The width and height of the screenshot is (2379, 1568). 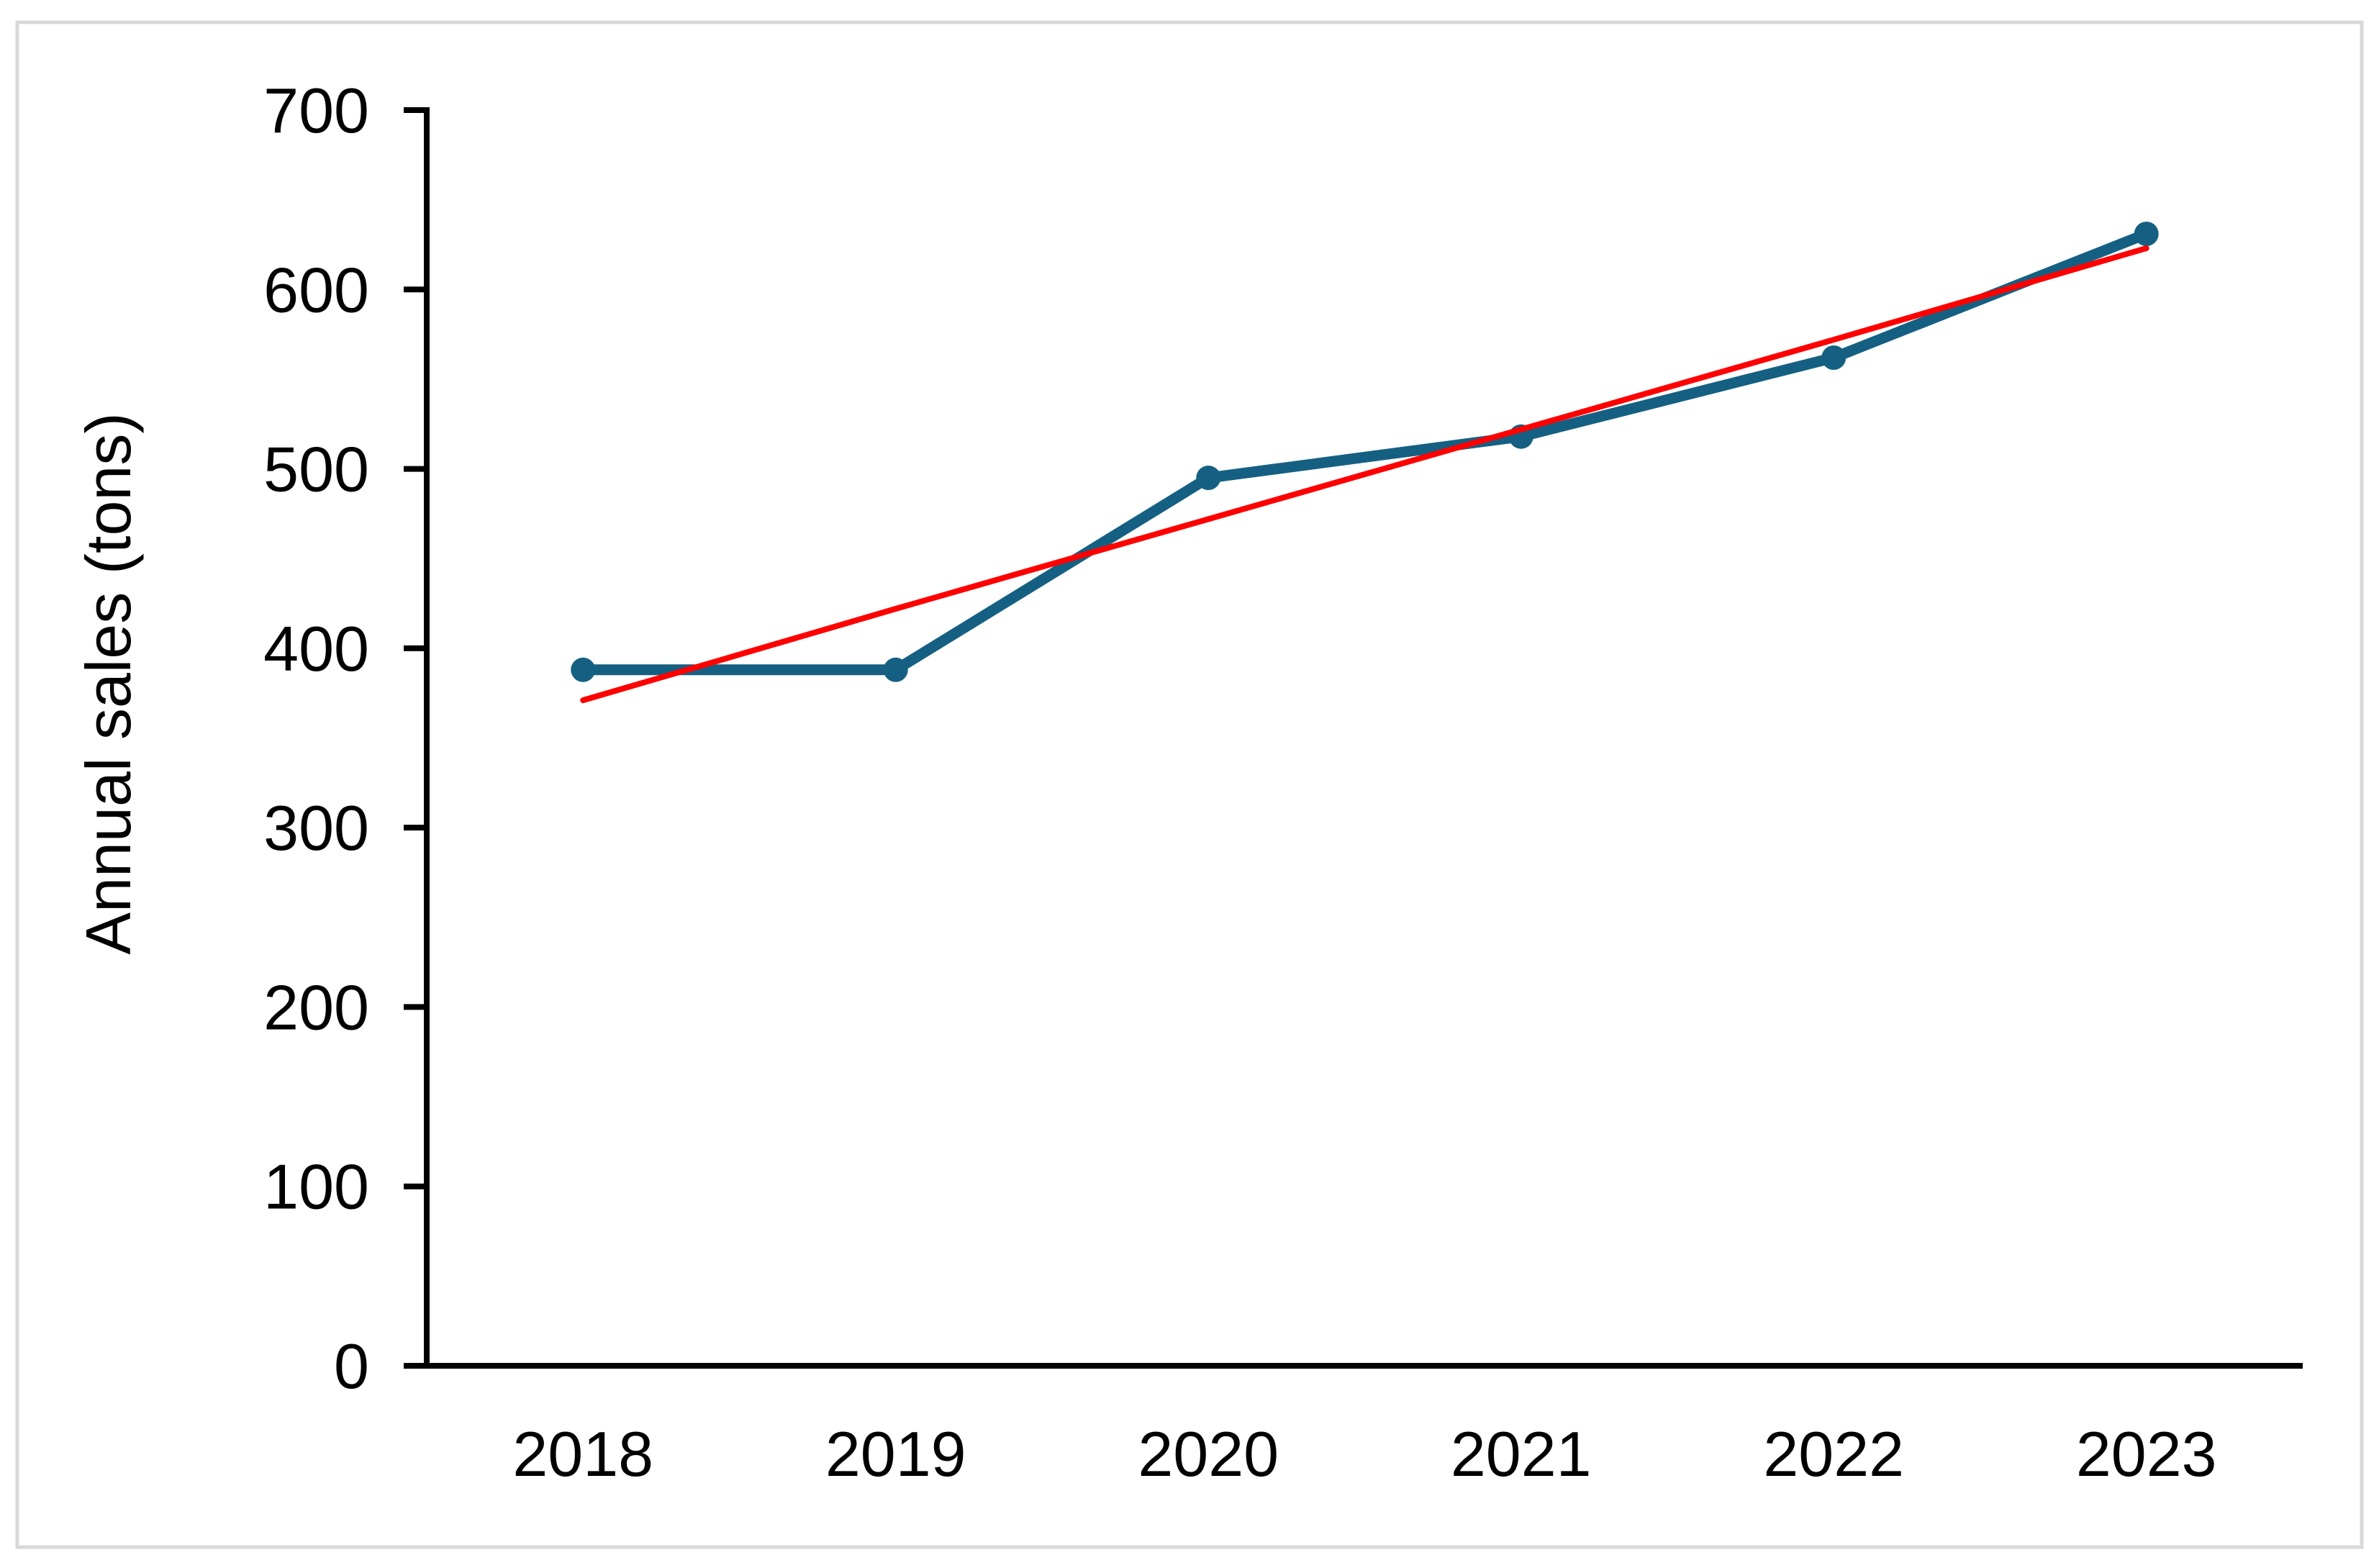 I want to click on x-tick-label: 2023, so click(x=2147, y=1454).